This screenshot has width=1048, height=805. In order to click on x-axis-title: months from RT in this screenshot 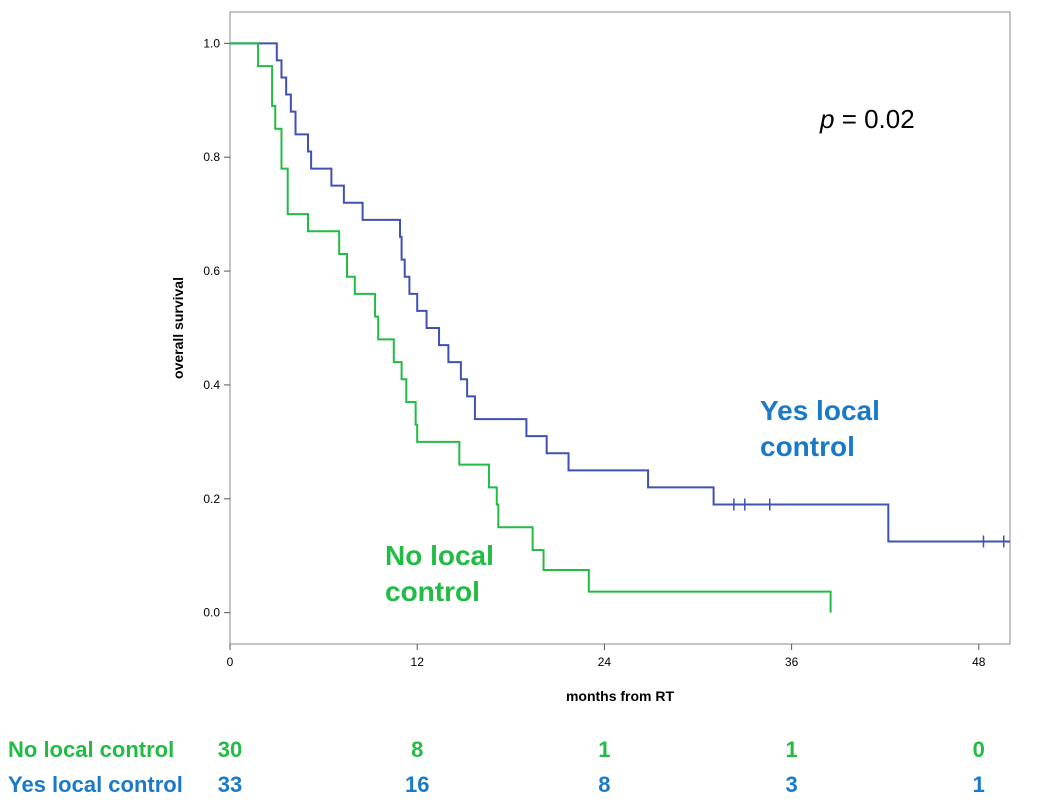, I will do `click(620, 696)`.